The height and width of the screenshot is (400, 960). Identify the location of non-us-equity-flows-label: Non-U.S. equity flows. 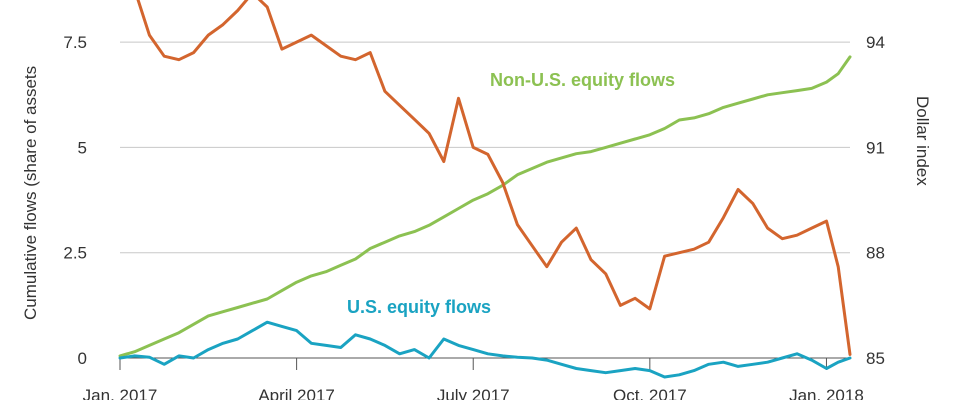
(582, 80).